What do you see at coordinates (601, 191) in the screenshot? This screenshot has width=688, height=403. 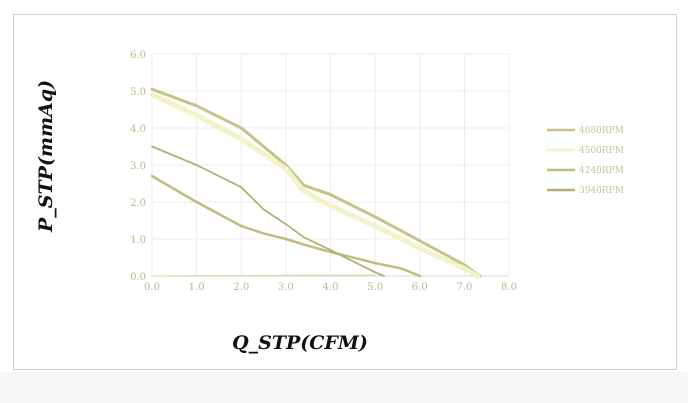 I see `legend-label-3: 3940RPM` at bounding box center [601, 191].